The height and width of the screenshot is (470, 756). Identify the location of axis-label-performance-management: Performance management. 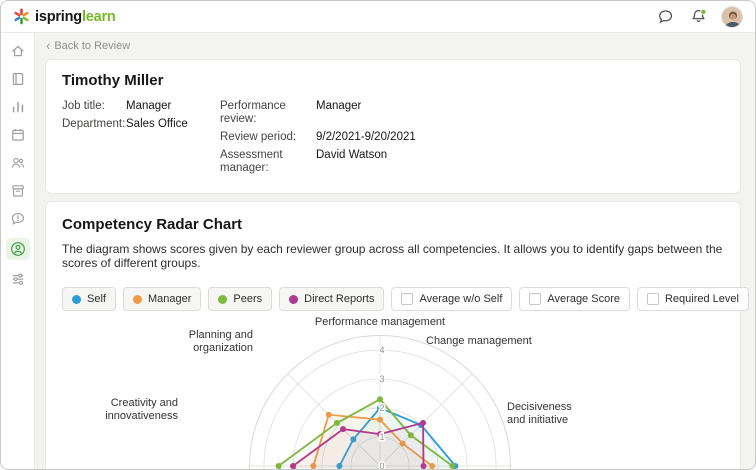
(380, 322).